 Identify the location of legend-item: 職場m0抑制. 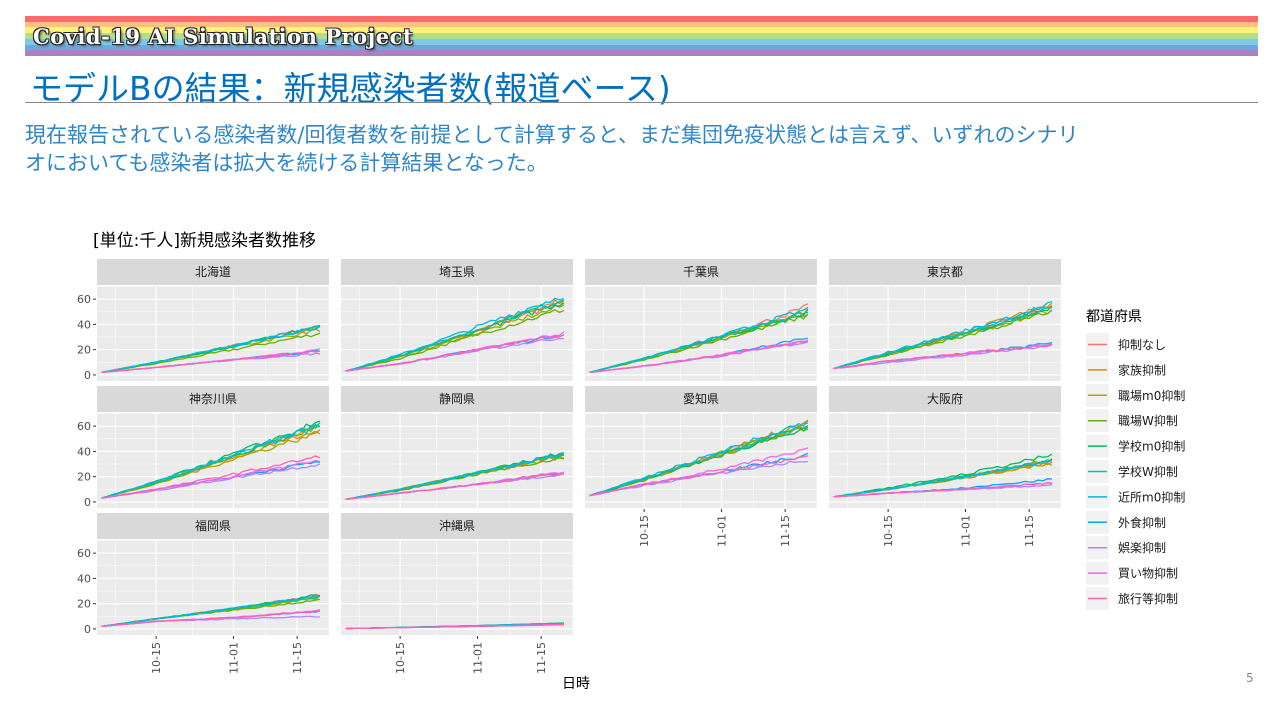
(1135, 395).